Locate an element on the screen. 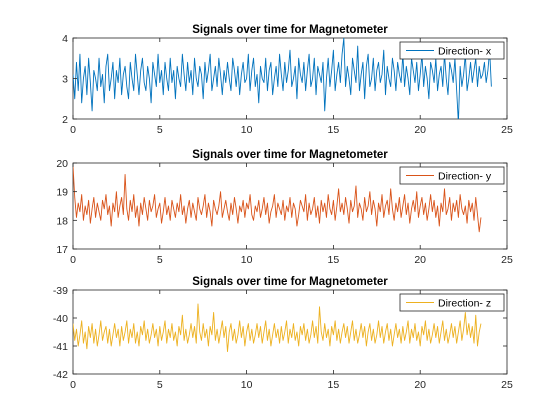 The width and height of the screenshot is (560, 420). y-tick-label: 3 is located at coordinates (65, 80).